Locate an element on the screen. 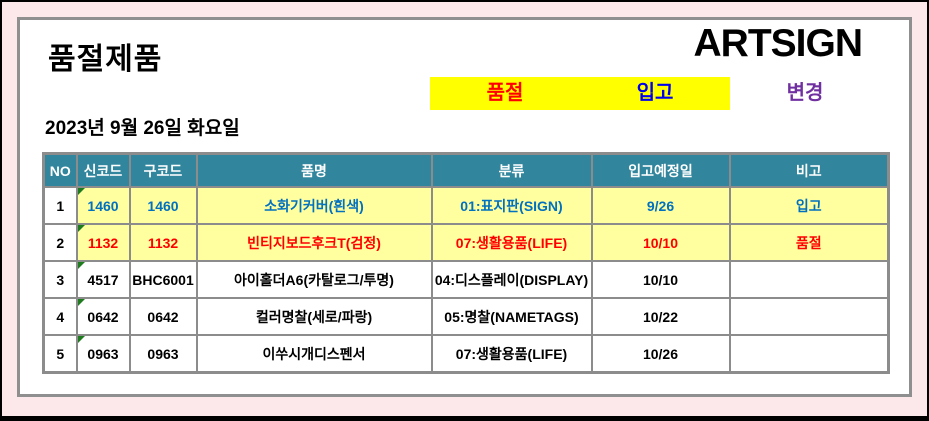  column-header-note: 비고 is located at coordinates (809, 170).